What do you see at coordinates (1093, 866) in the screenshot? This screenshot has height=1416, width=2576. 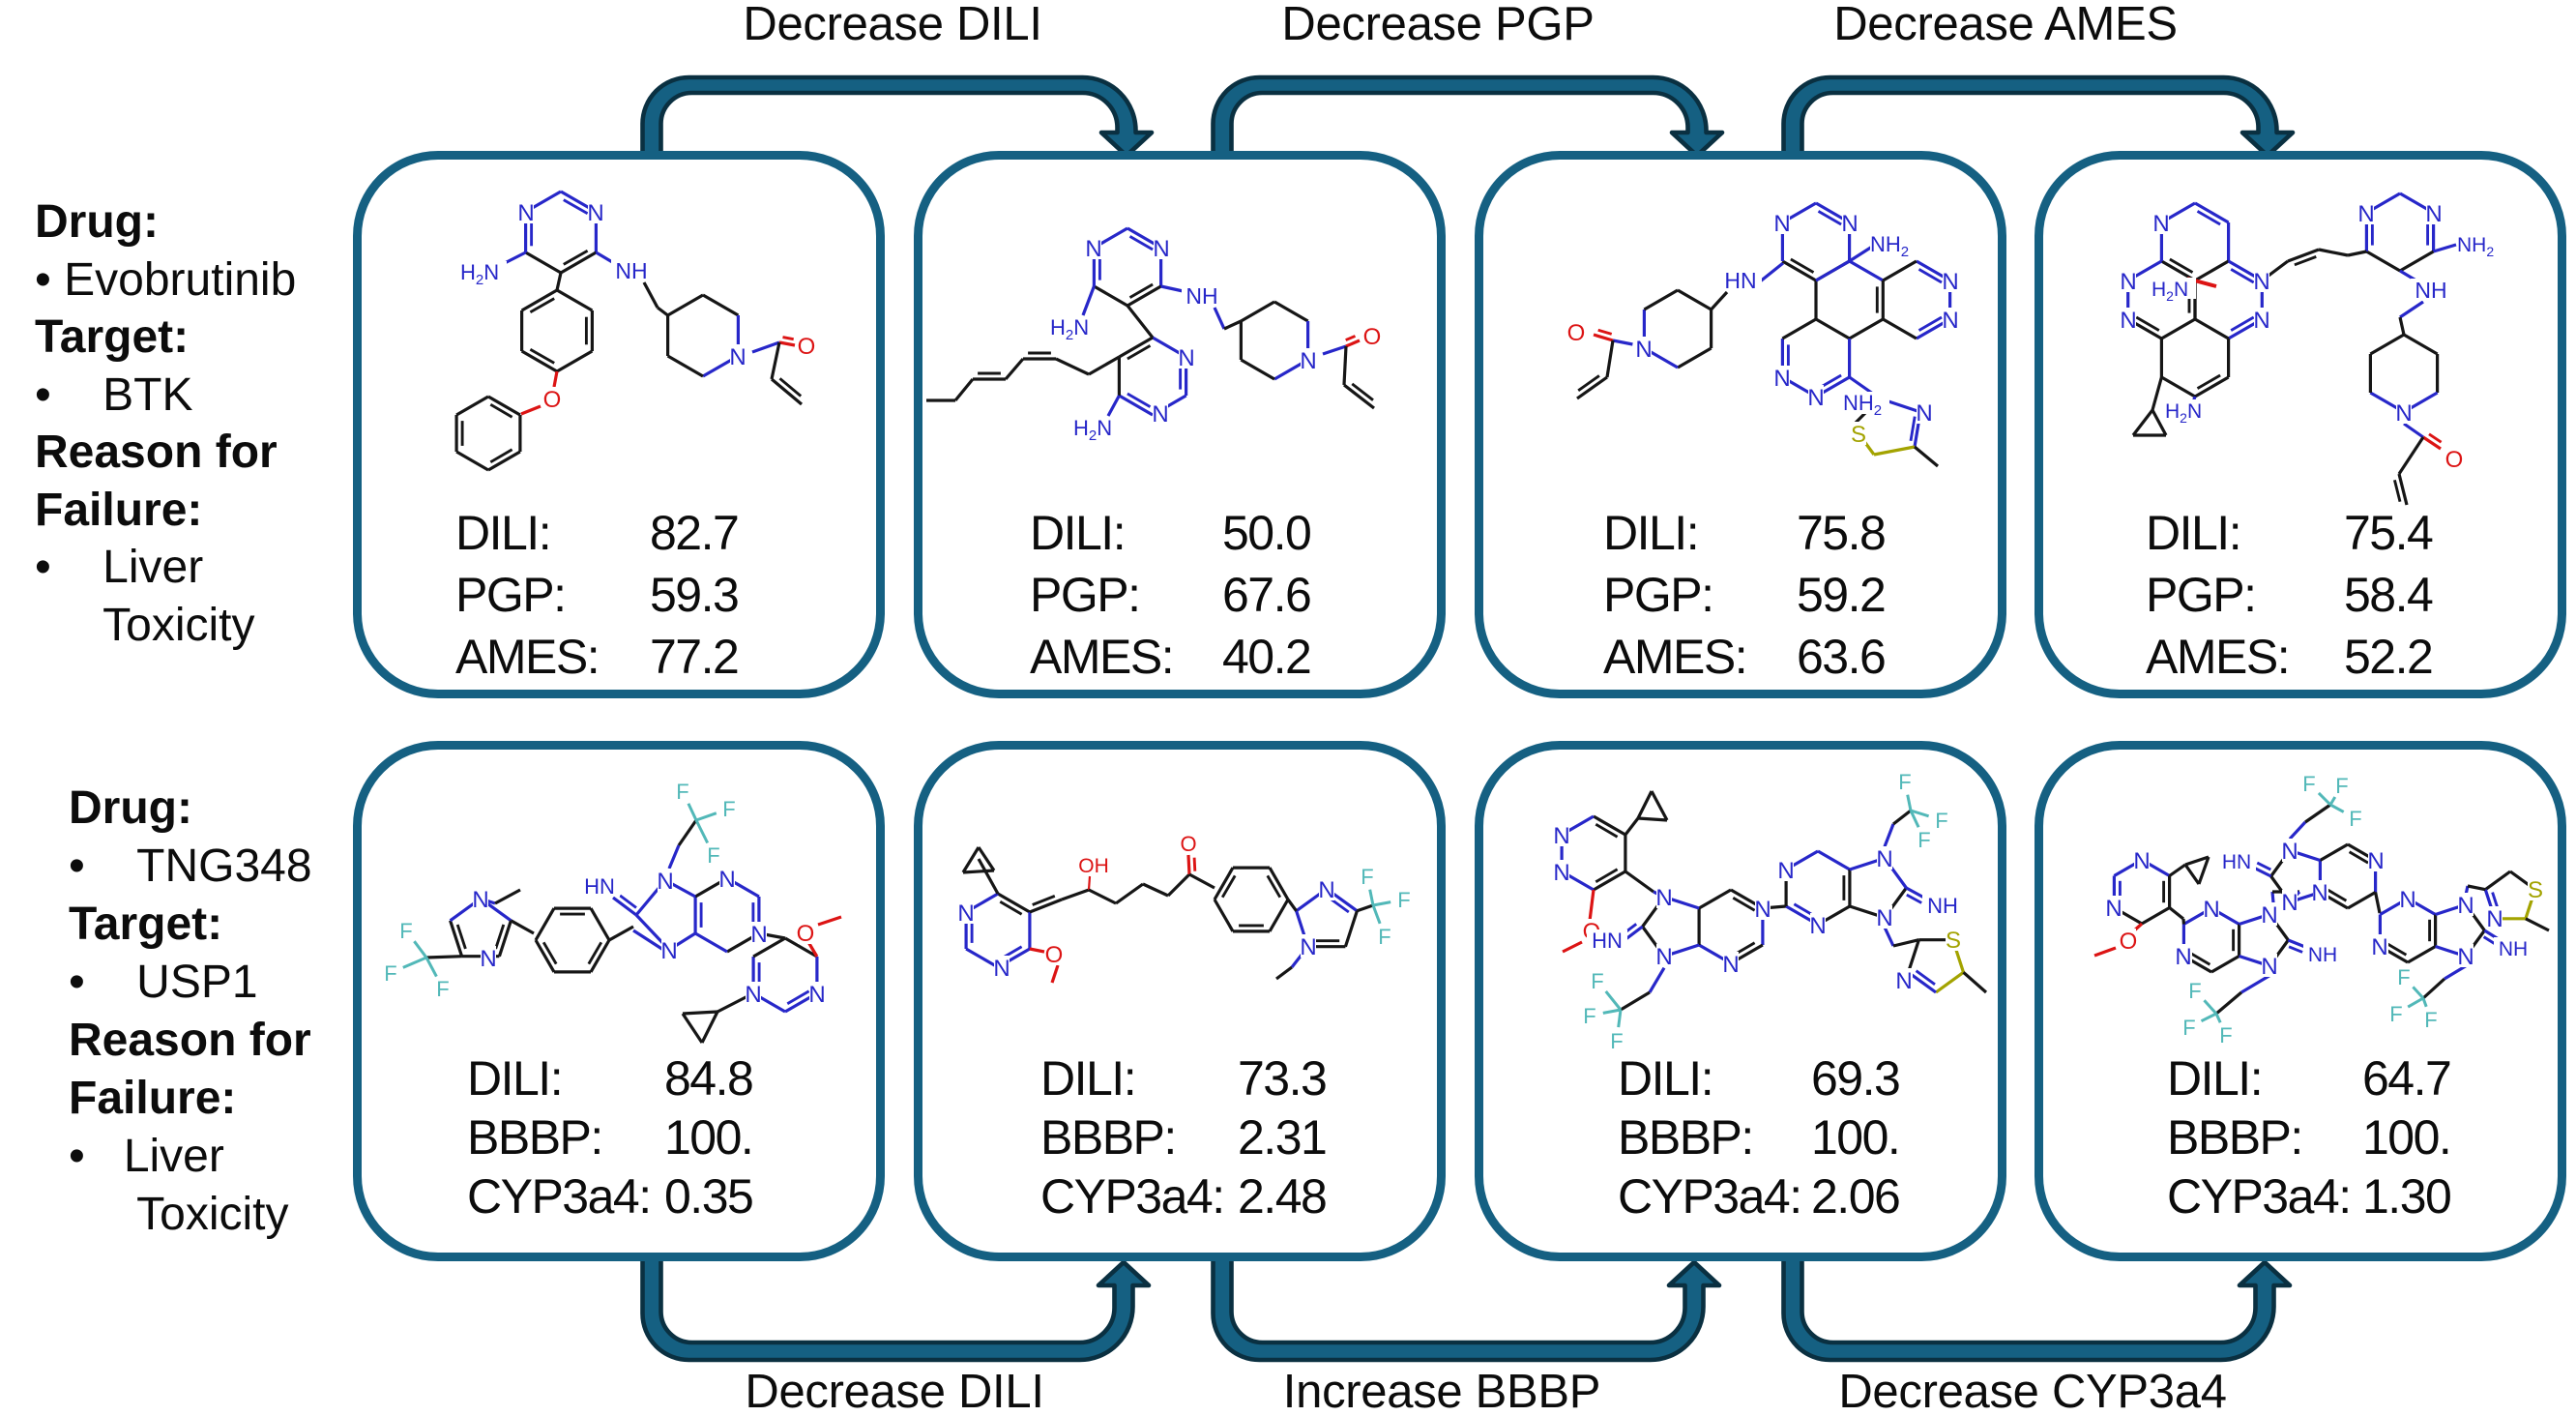 I see `svg-text: OH` at bounding box center [1093, 866].